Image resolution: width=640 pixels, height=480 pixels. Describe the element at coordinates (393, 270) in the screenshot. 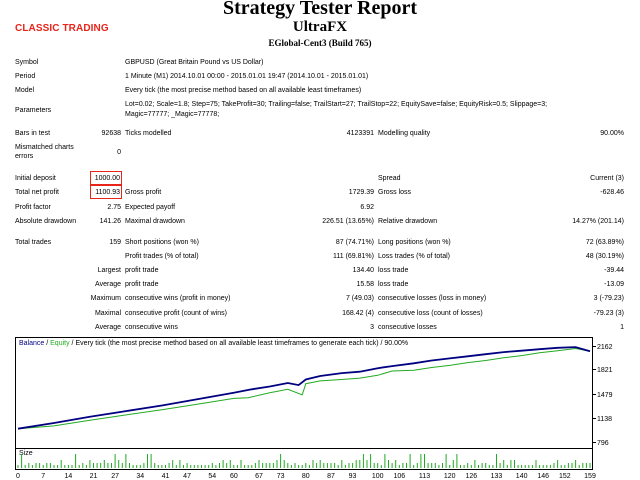

I see `largest-loss-label: loss trade` at that location.